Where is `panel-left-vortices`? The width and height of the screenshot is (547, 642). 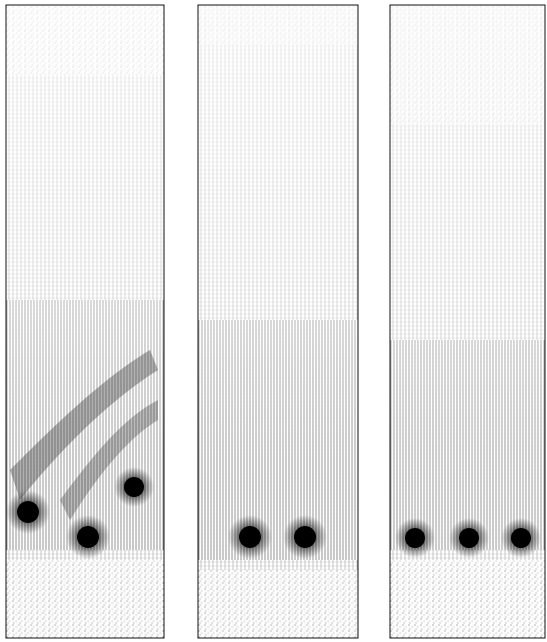
panel-left-vortices is located at coordinates (80, 513).